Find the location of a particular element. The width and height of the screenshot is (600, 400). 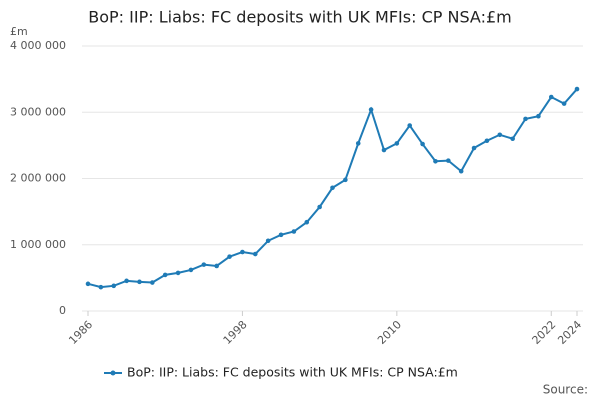

x-tick-label: 1986 is located at coordinates (80, 332).